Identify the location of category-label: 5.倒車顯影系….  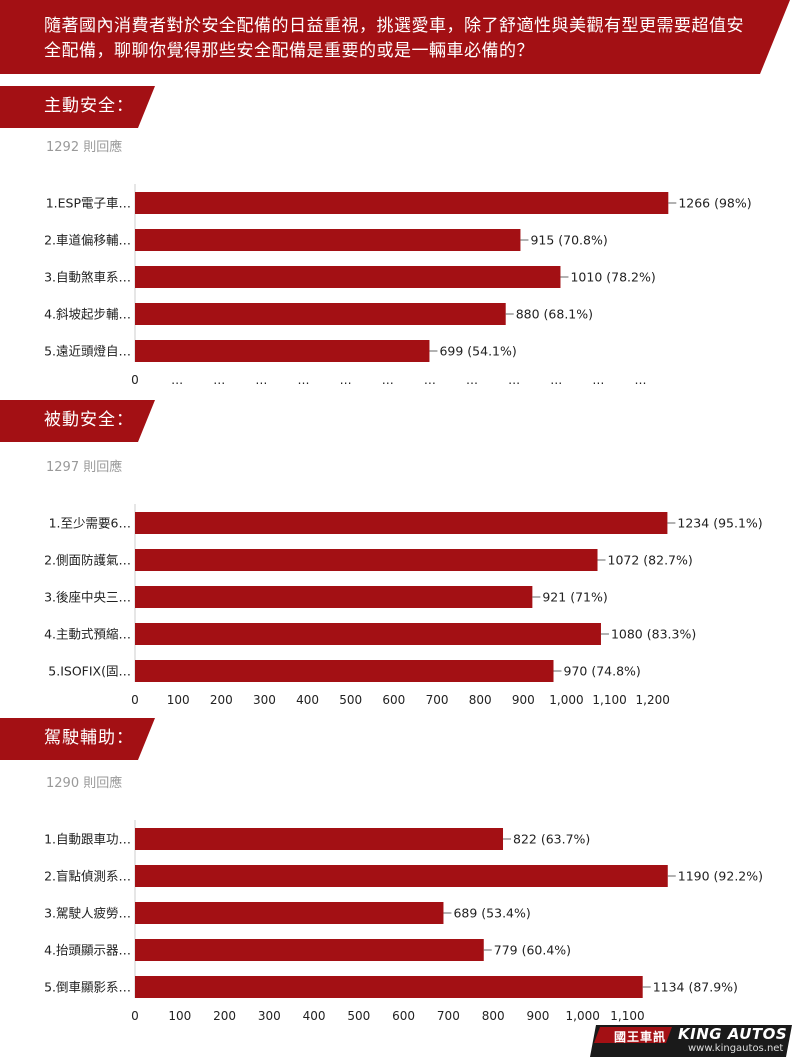
(87, 987).